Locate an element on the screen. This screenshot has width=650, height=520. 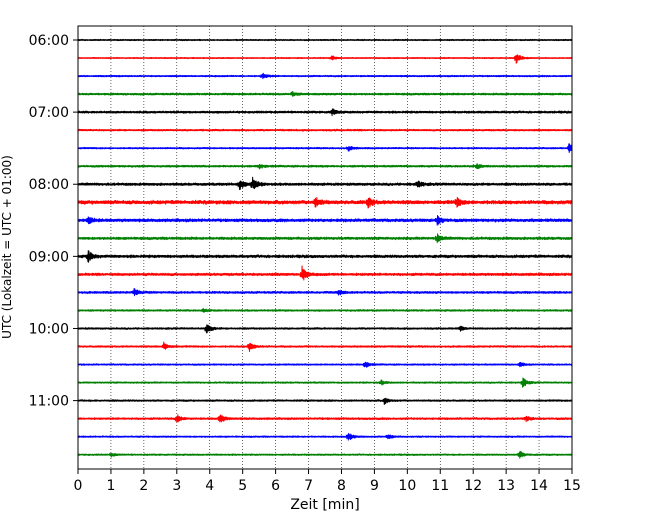
x-tick-label: 1 is located at coordinates (110, 486).